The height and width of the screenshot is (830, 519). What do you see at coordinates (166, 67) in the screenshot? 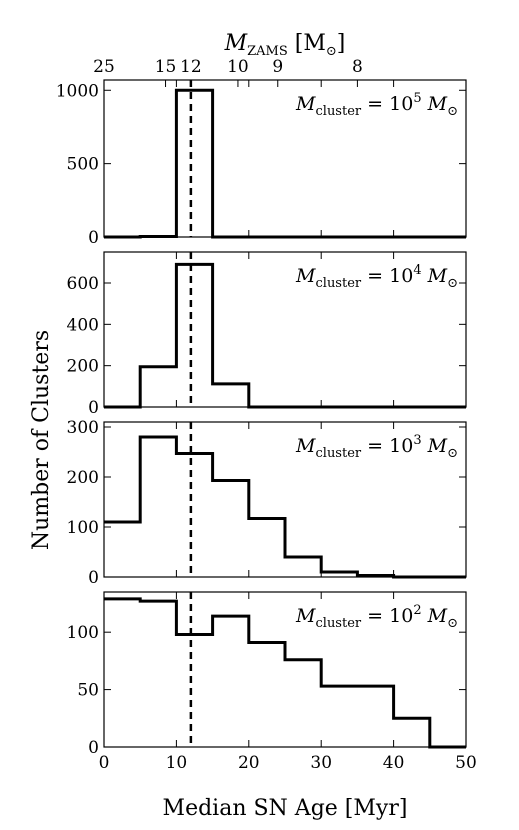
I see `top-tick-label: 15` at bounding box center [166, 67].